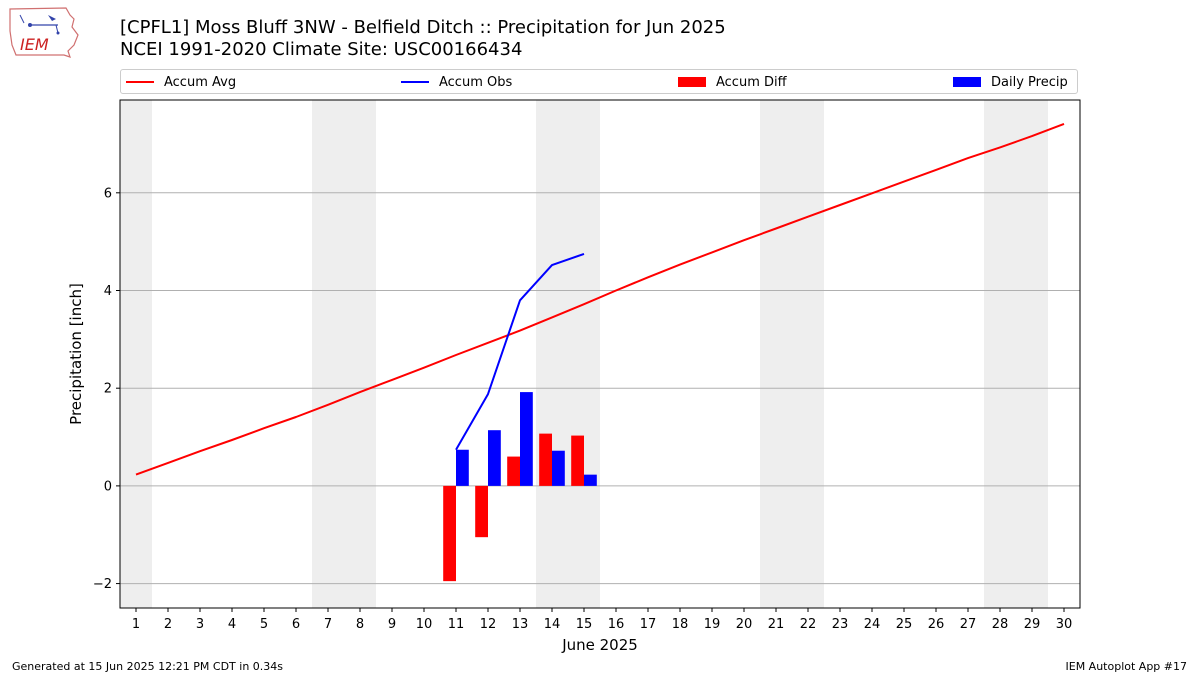  Describe the element at coordinates (476, 82) in the screenshot. I see `legend-label-accum-obs: Accum Obs` at that location.